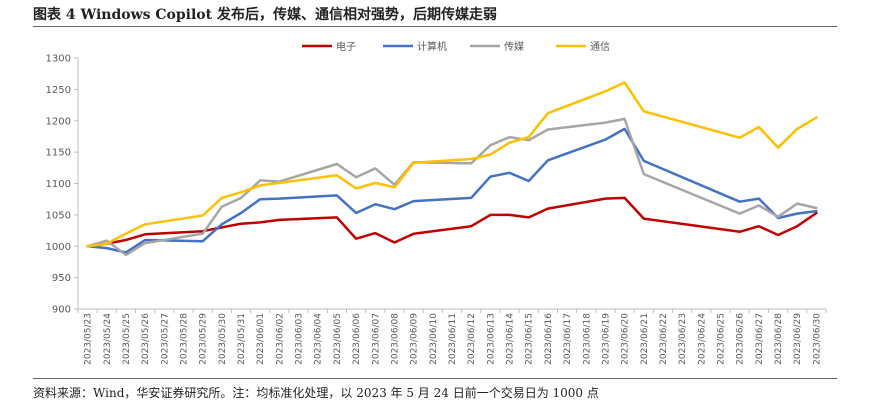 This screenshot has height=420, width=870. What do you see at coordinates (61, 310) in the screenshot?
I see `y-tick-label: 900` at bounding box center [61, 310].